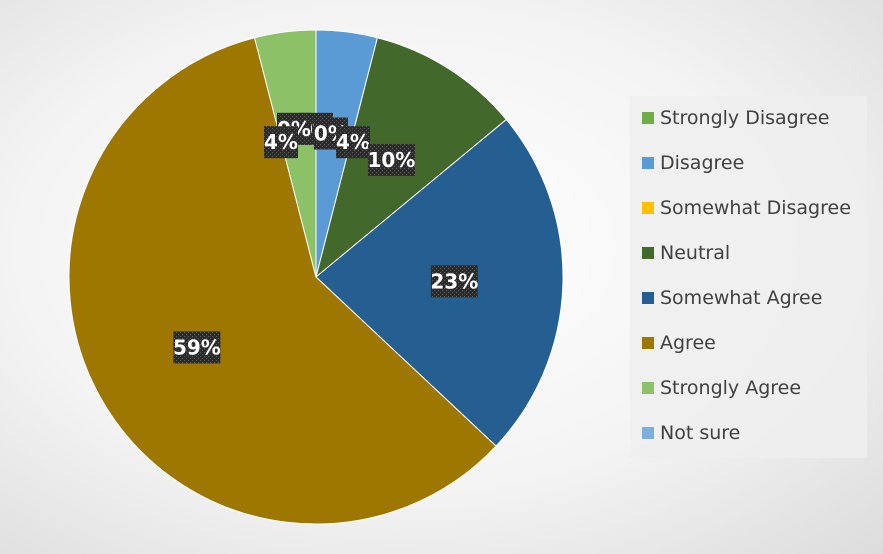 This screenshot has height=554, width=883. I want to click on legend-label: Somewhat Agree, so click(741, 298).